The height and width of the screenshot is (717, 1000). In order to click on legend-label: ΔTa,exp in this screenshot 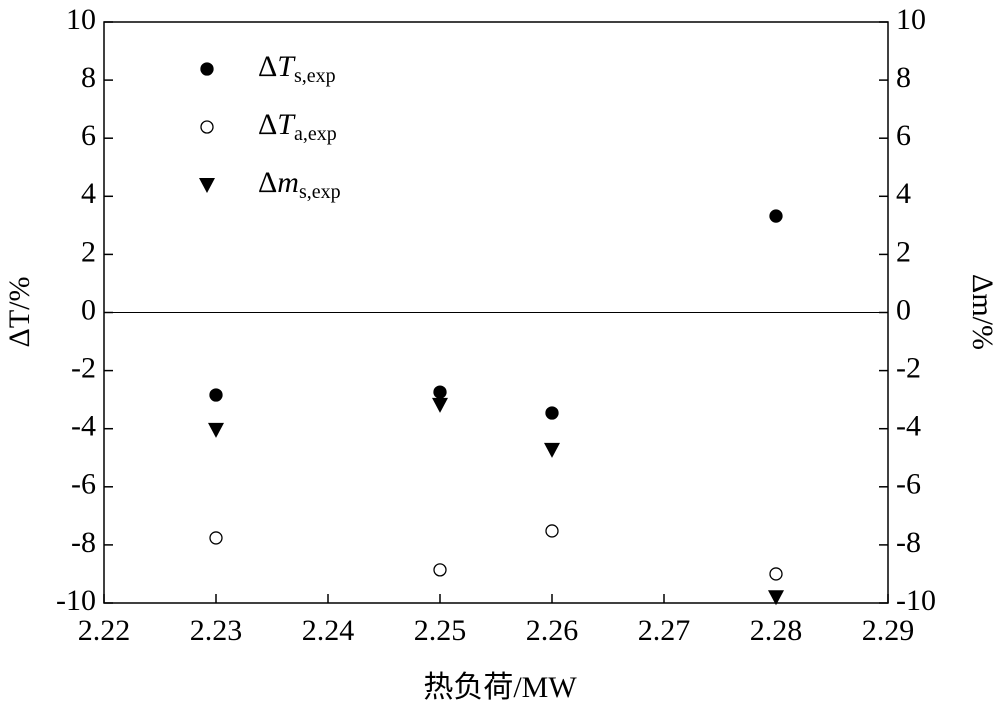, I will do `click(297, 126)`.